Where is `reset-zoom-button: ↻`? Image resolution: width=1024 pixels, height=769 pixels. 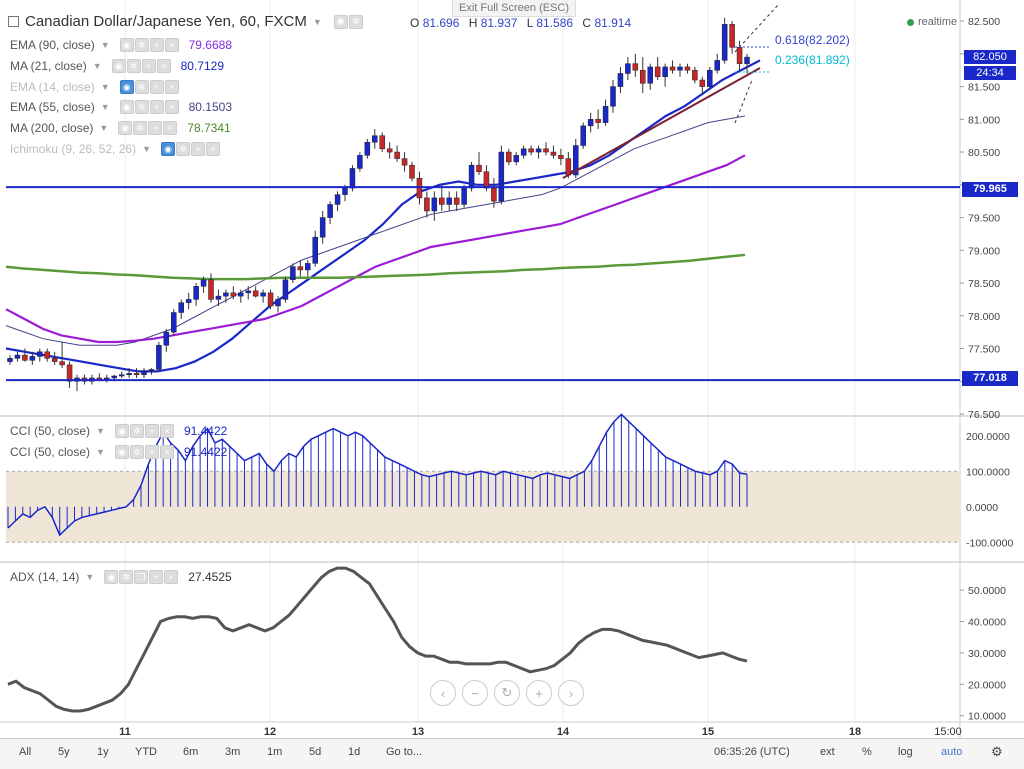
reset-zoom-button: ↻ is located at coordinates (507, 693).